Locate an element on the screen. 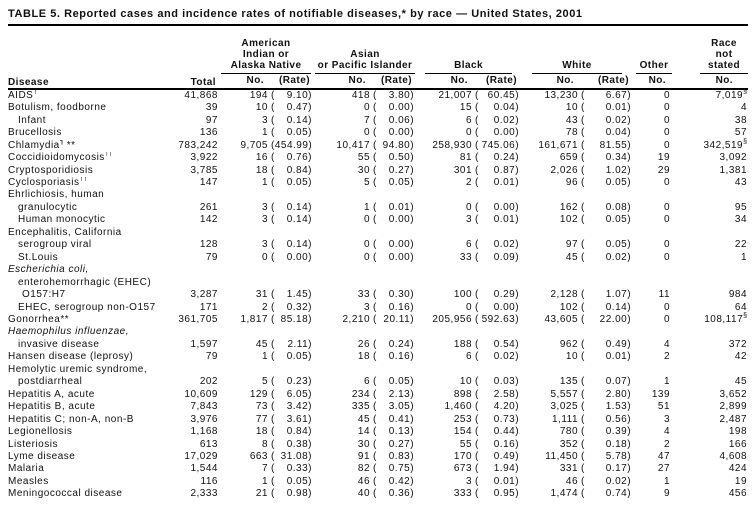 The width and height of the screenshot is (756, 529). aian-no-cell: 45 is located at coordinates (261, 344).